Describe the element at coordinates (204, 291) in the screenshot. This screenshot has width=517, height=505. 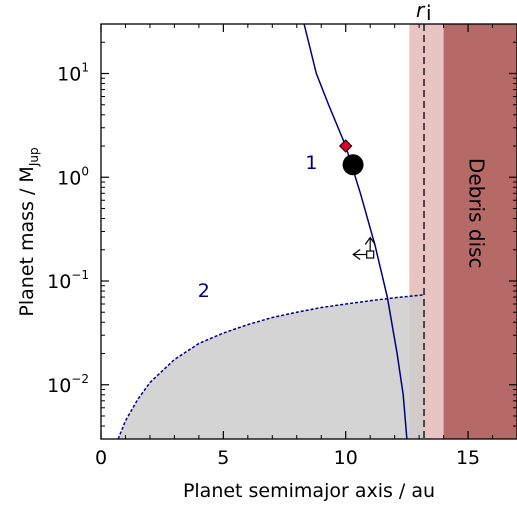
I see `curve-2-label: 2` at that location.